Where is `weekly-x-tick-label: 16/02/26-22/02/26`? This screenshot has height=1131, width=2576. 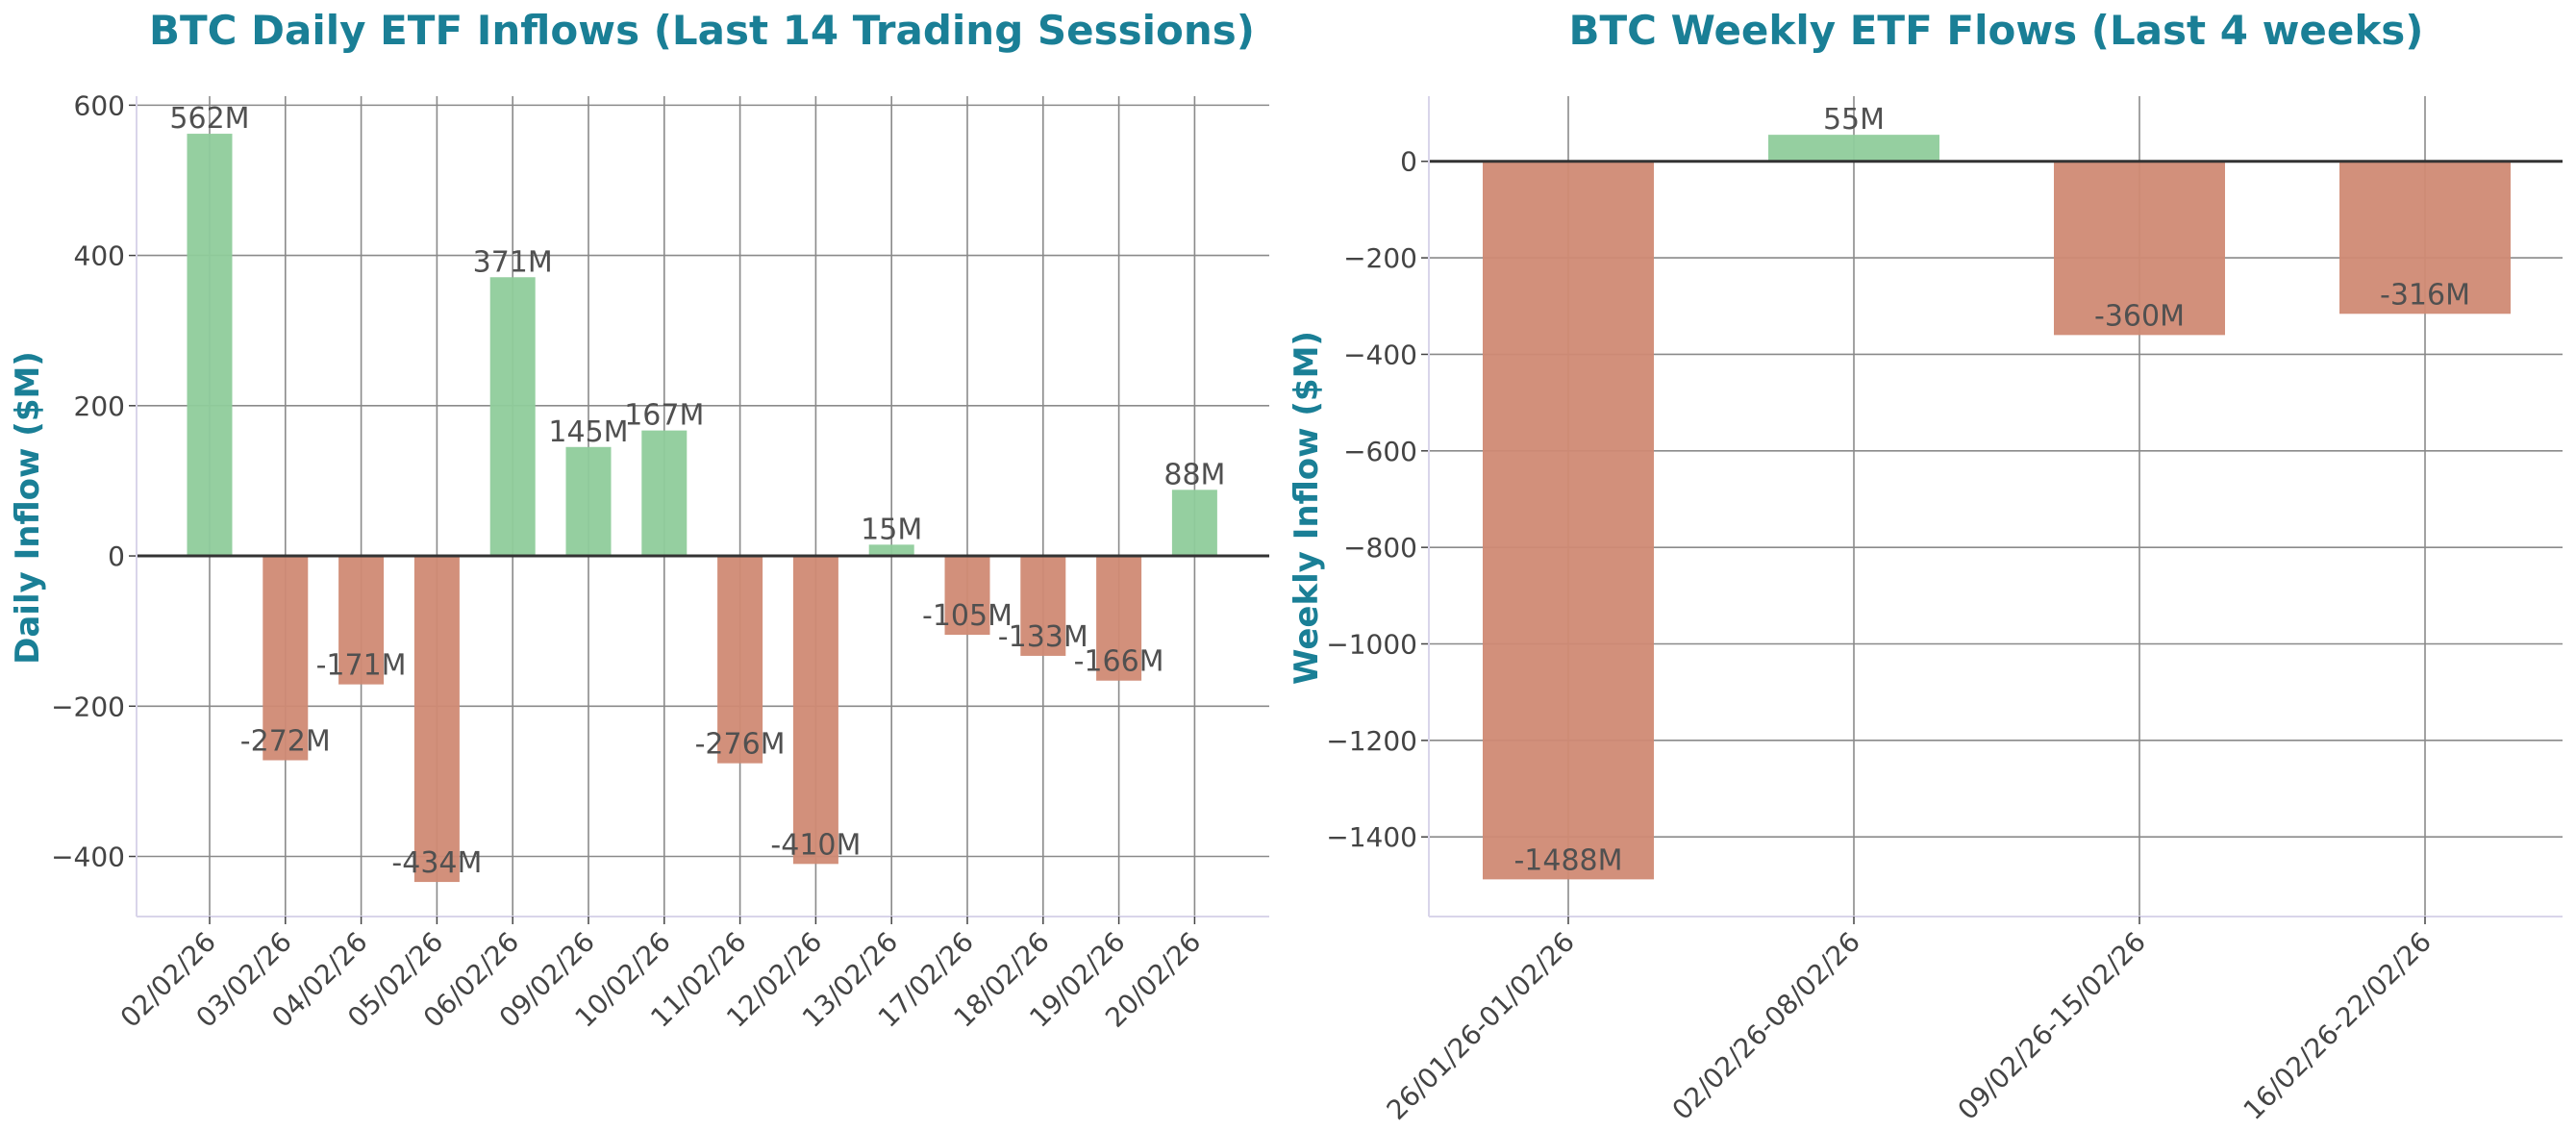
weekly-x-tick-label: 16/02/26-22/02/26 is located at coordinates (2338, 1026).